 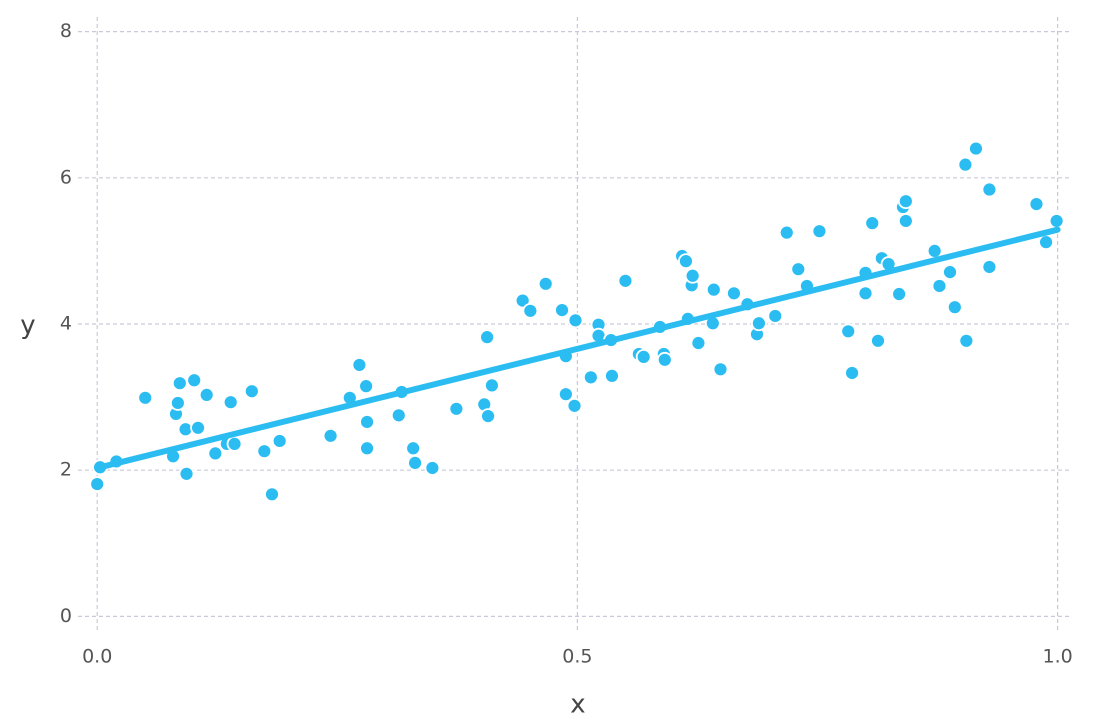 I want to click on x-tick-label: 1.0, so click(x=1057, y=657).